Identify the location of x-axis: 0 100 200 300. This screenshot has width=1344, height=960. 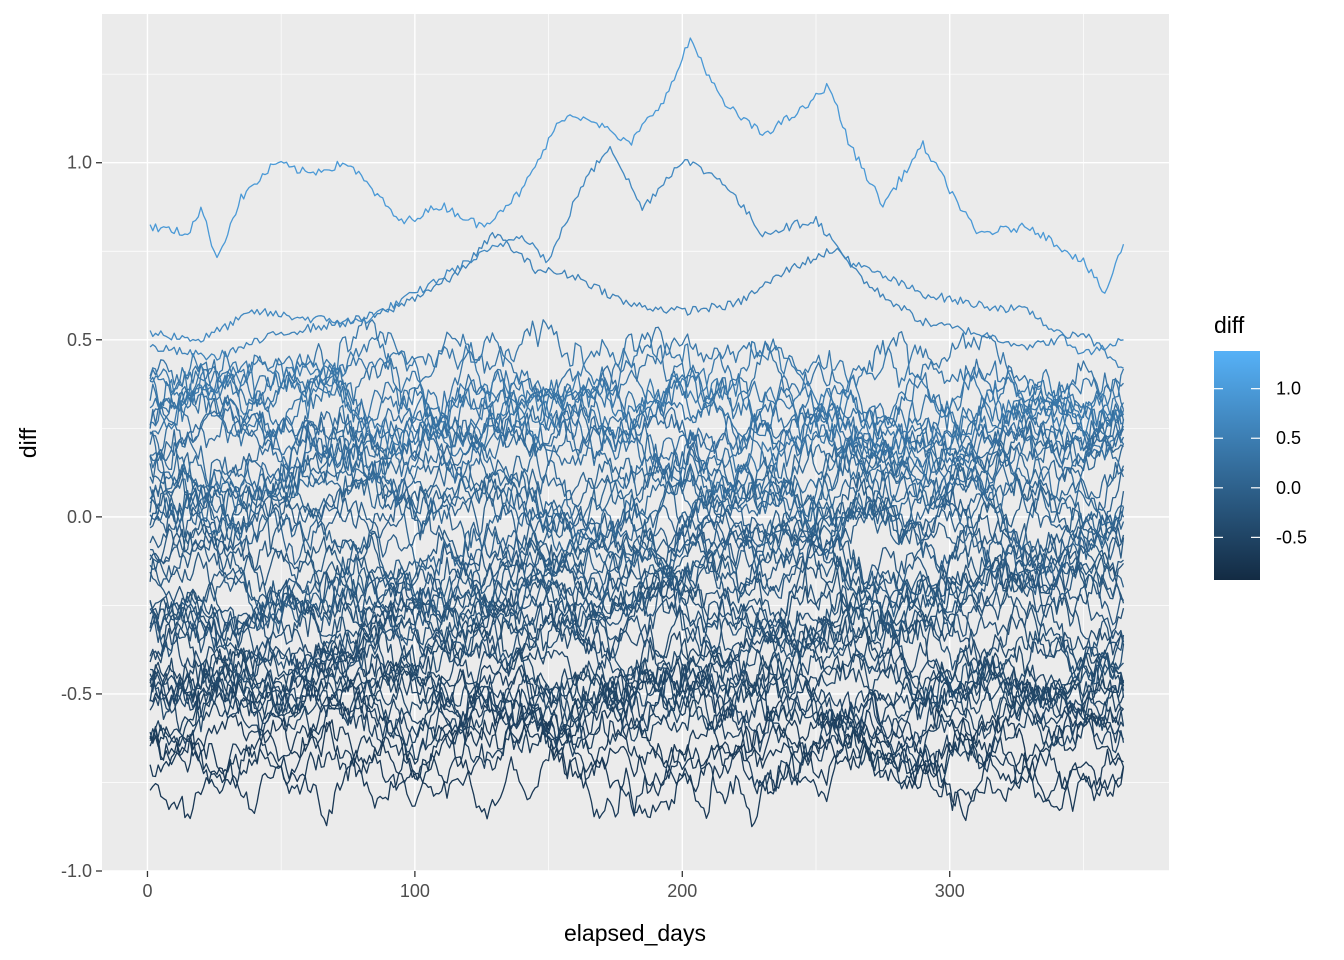
(553, 886).